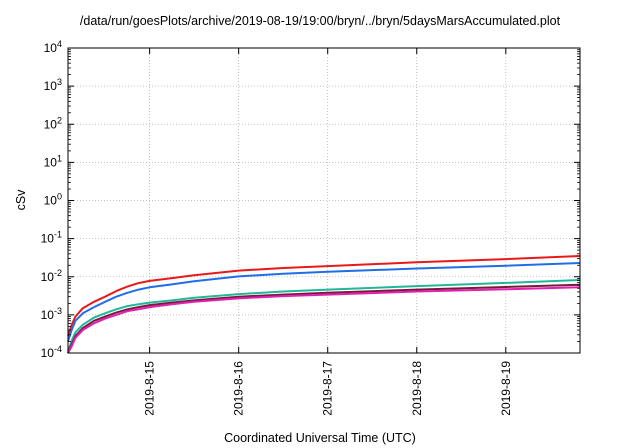  Describe the element at coordinates (51, 314) in the screenshot. I see `y-tick-label: 10⁻³` at that location.